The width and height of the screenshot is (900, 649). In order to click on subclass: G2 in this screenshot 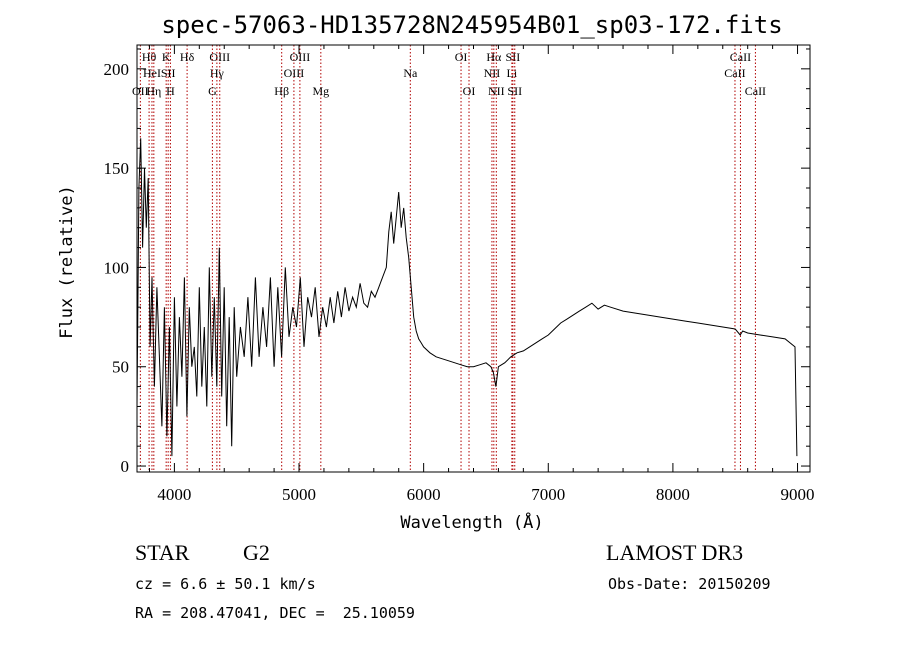, I will do `click(256, 552)`.